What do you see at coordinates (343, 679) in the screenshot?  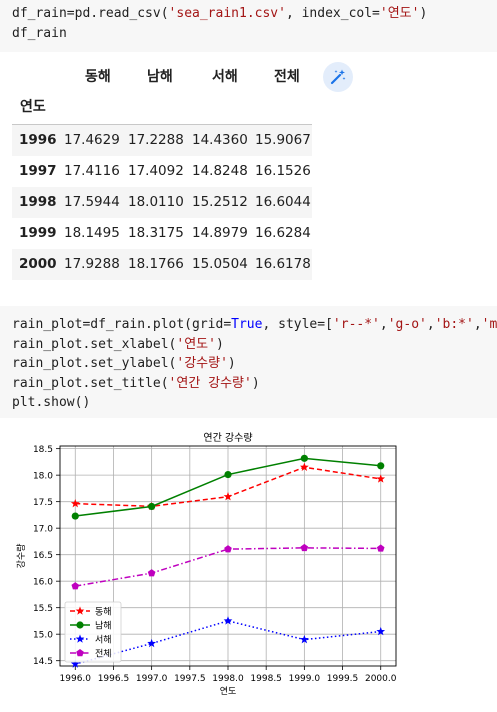 I see `x-tick-label: 1999.5` at bounding box center [343, 679].